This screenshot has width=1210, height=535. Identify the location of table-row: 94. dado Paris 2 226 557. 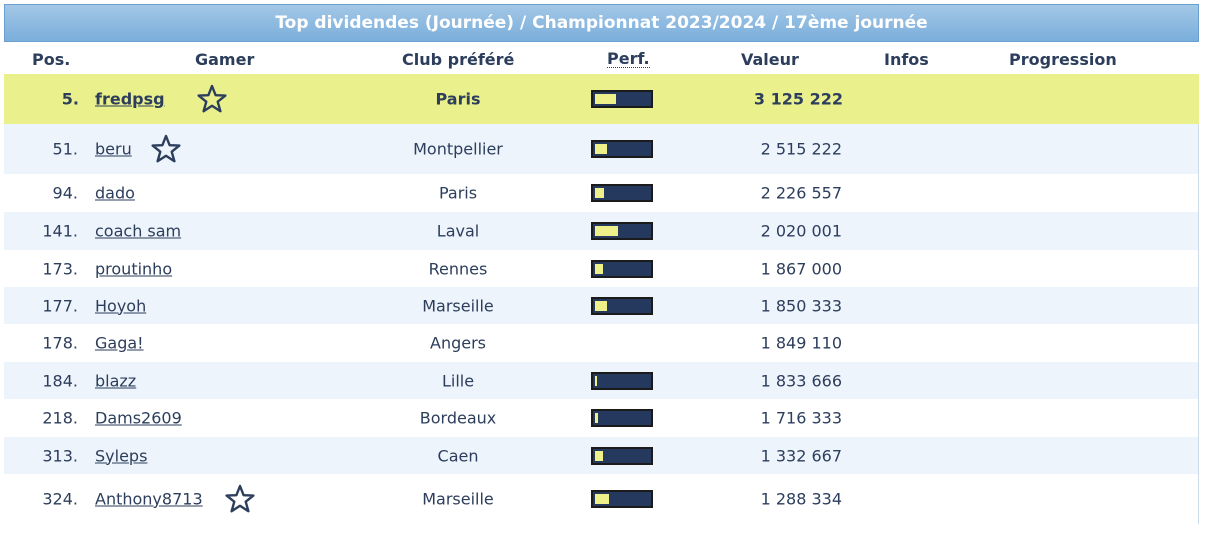
(601, 193).